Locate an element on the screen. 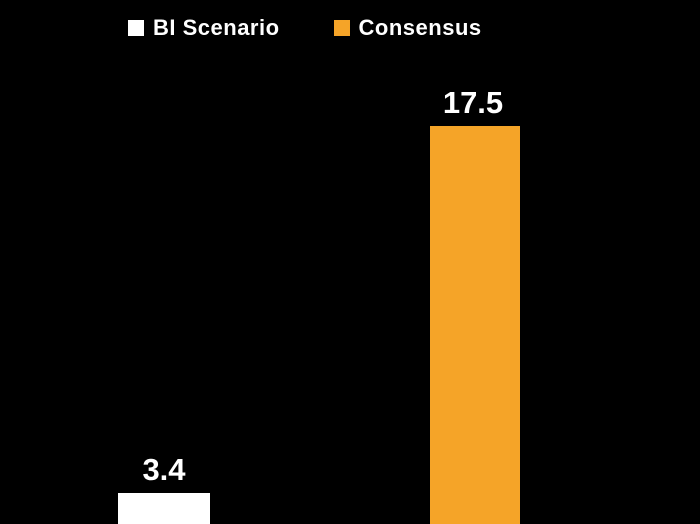 This screenshot has width=700, height=524. value-label-consensus: 17.5 is located at coordinates (473, 102).